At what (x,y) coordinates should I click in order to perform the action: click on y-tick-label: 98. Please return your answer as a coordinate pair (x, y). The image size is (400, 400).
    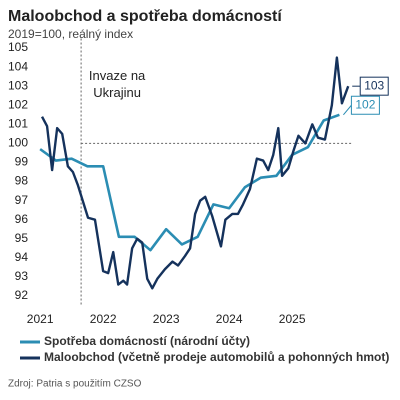
    Looking at the image, I should click on (22, 181).